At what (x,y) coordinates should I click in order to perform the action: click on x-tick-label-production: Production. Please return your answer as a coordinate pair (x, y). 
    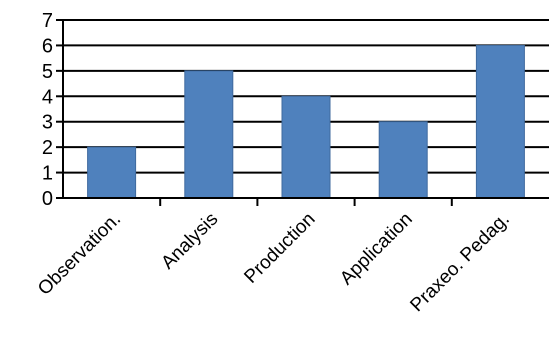
    Looking at the image, I should click on (279, 248).